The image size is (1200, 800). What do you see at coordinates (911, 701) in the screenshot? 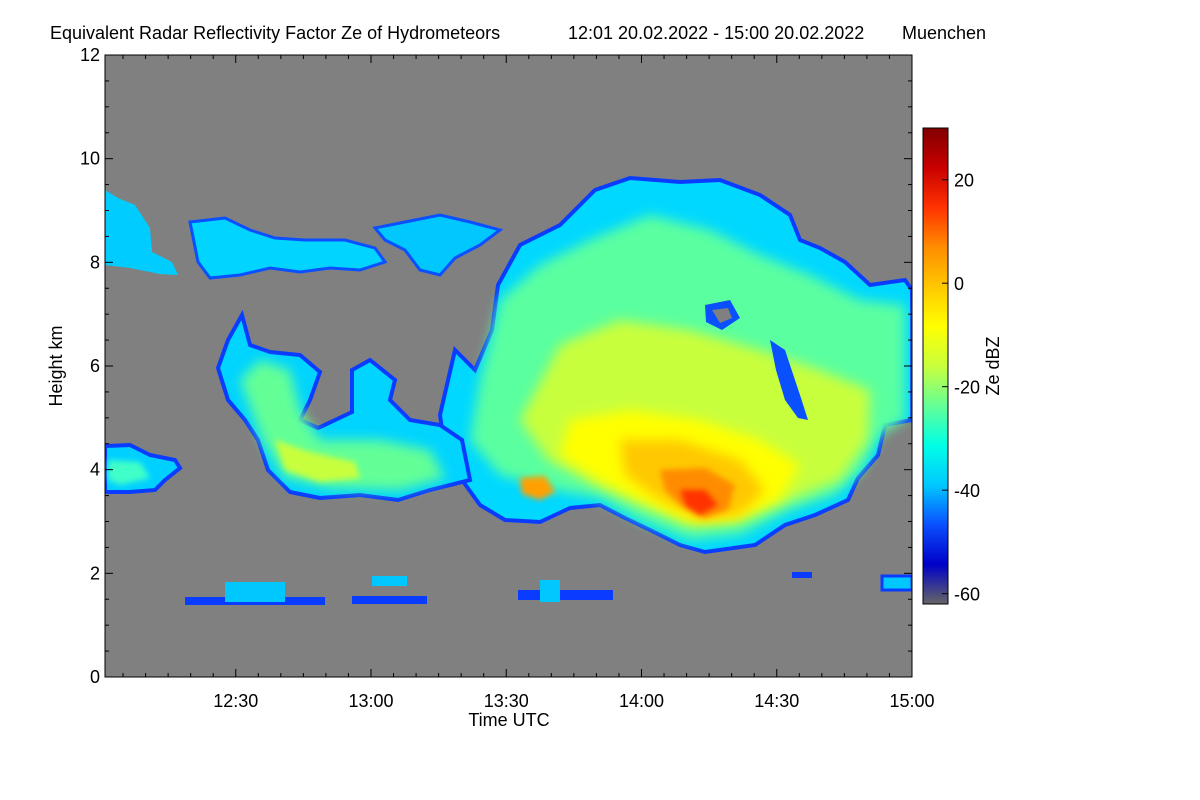
I see `x-tick-label: 15:00` at bounding box center [911, 701].